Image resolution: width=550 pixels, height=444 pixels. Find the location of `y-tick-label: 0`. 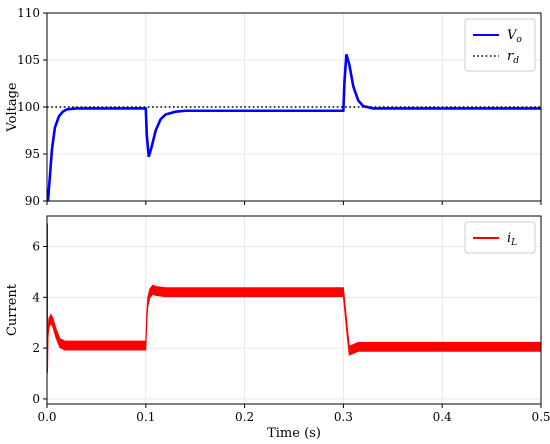

y-tick-label: 0 is located at coordinates (36, 399).